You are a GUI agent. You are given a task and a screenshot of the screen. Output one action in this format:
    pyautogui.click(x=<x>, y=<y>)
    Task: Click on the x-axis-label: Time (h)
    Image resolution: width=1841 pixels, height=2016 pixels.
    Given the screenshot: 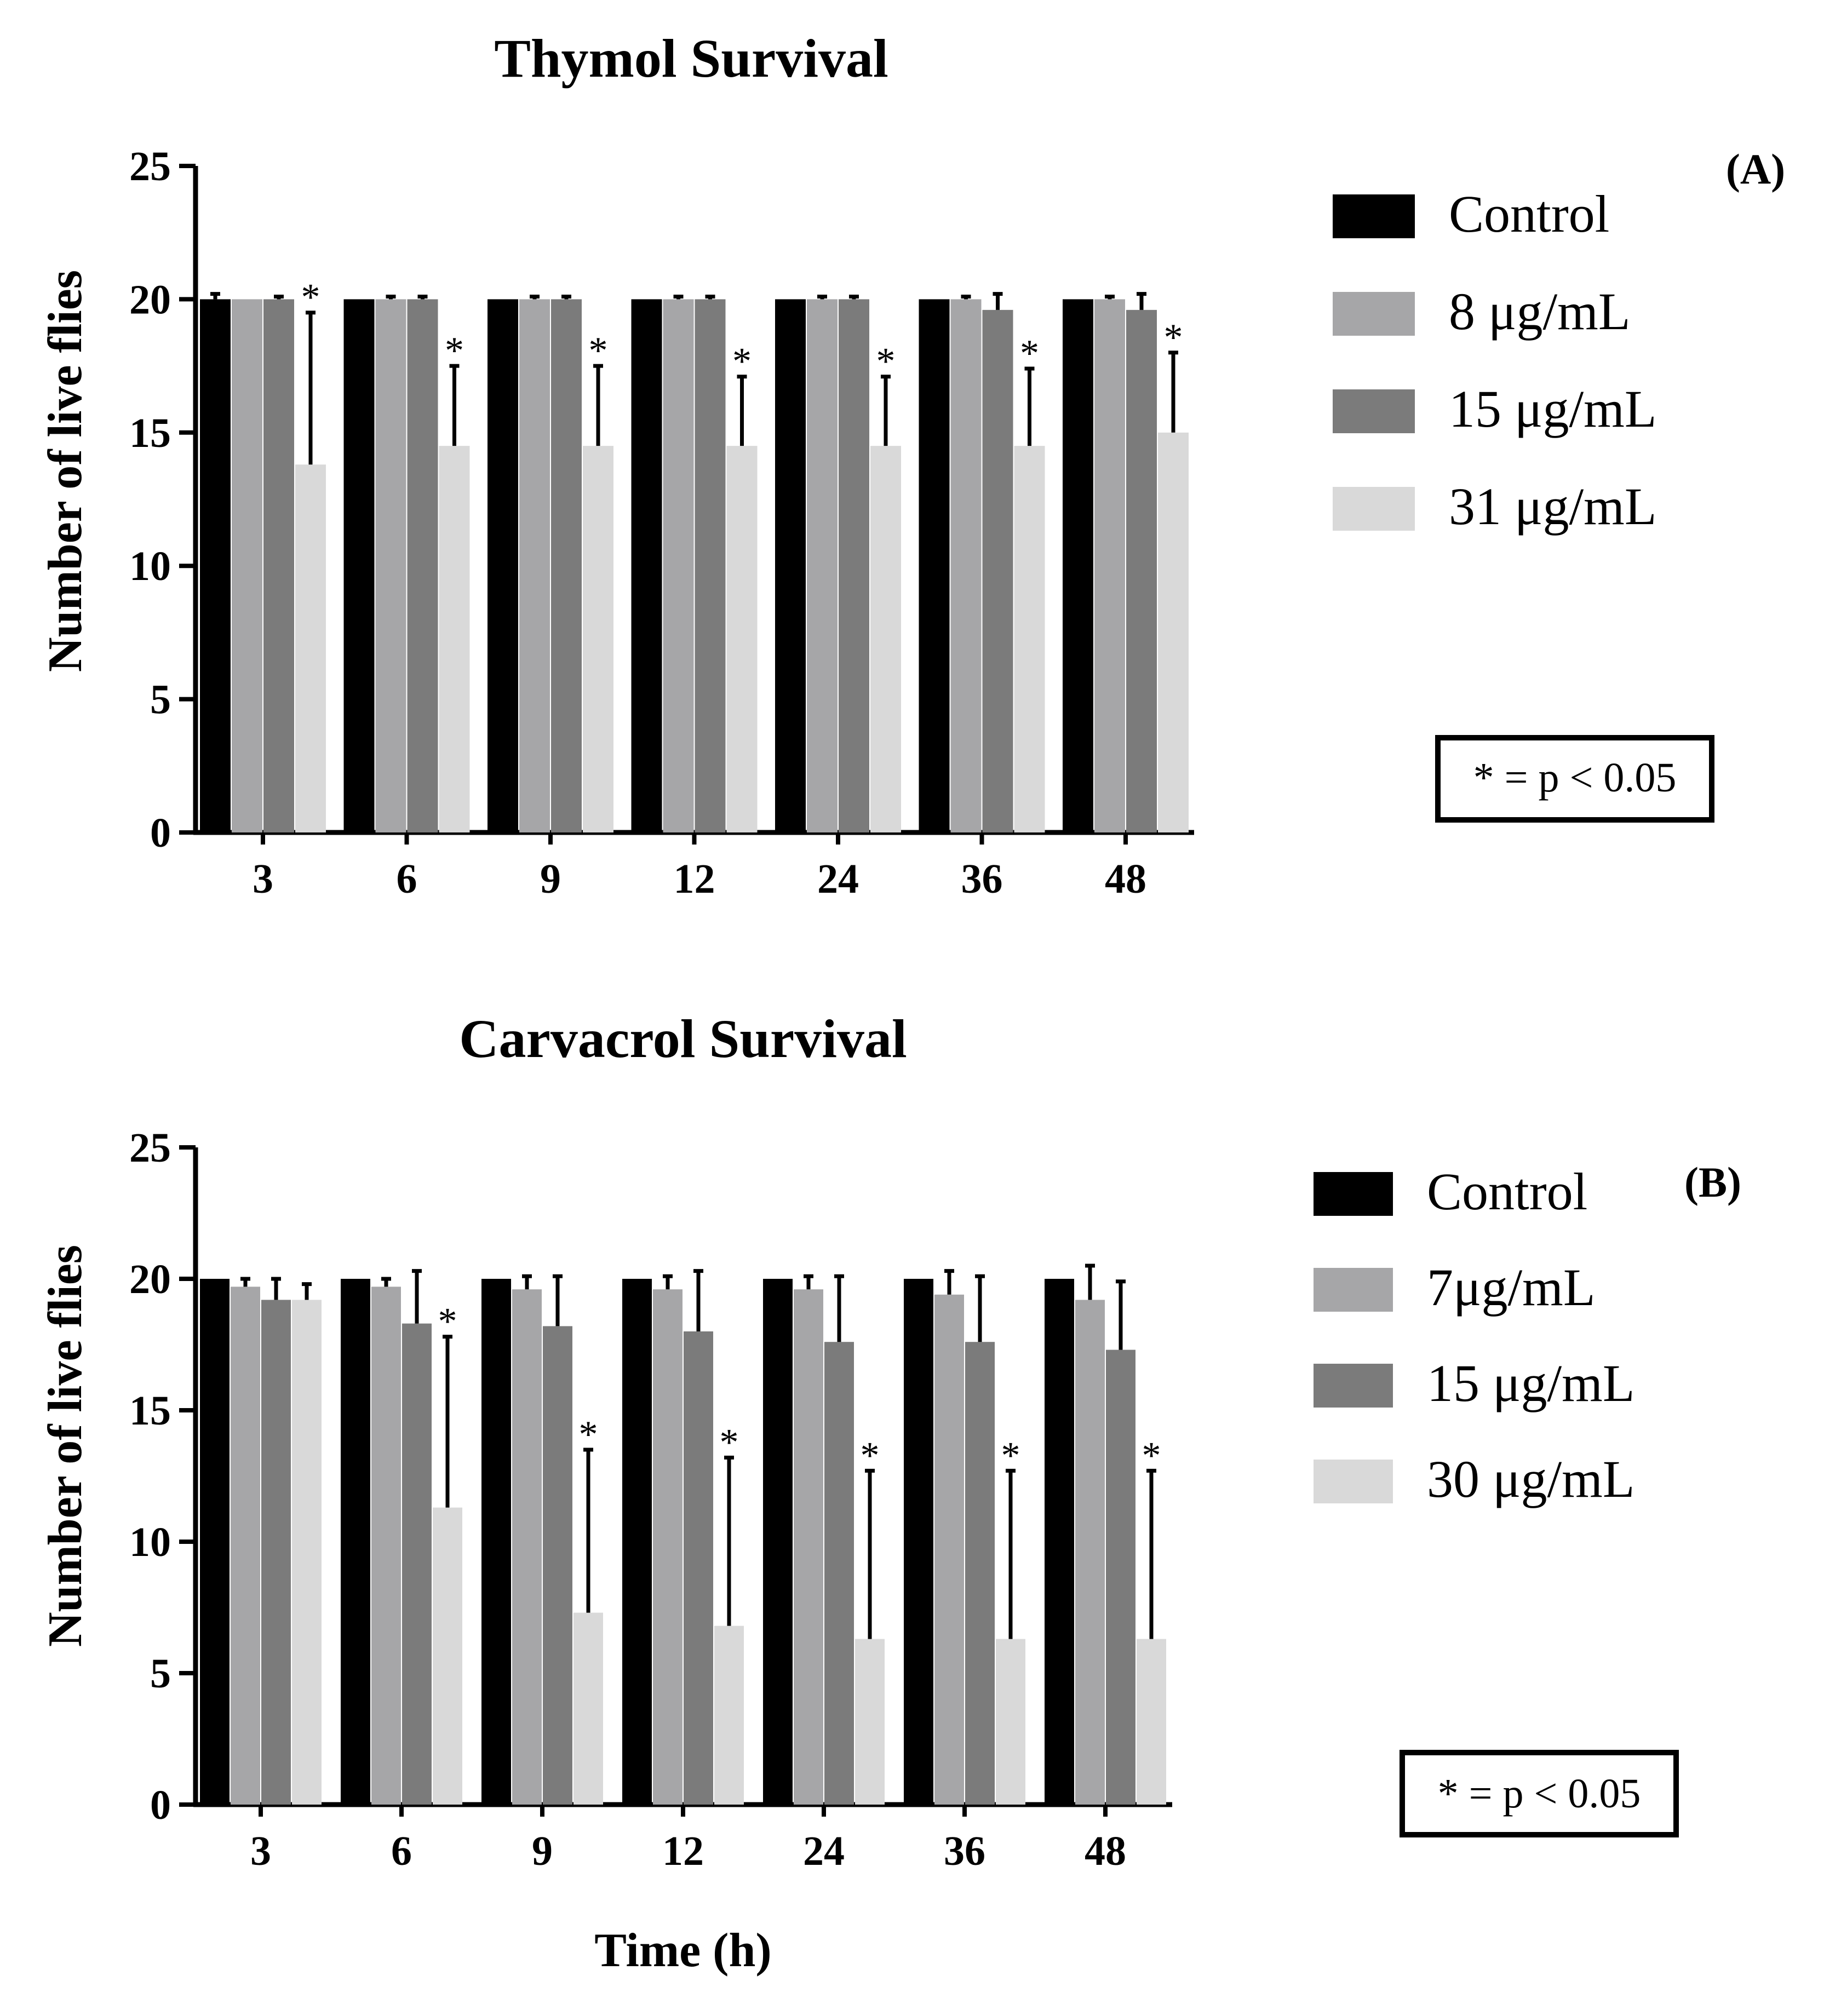 What is the action you would take?
    pyautogui.click(x=682, y=1950)
    